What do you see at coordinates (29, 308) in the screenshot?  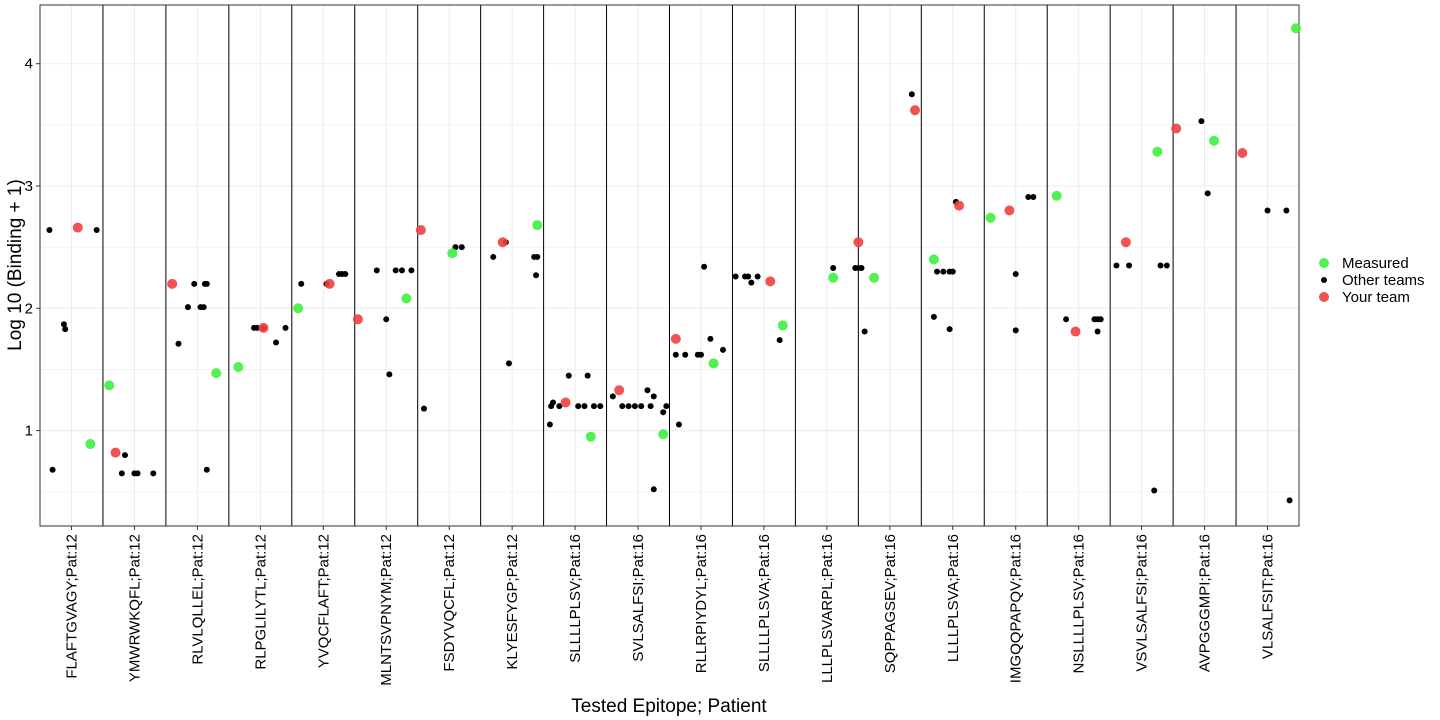 I see `y-tick-label: 2` at bounding box center [29, 308].